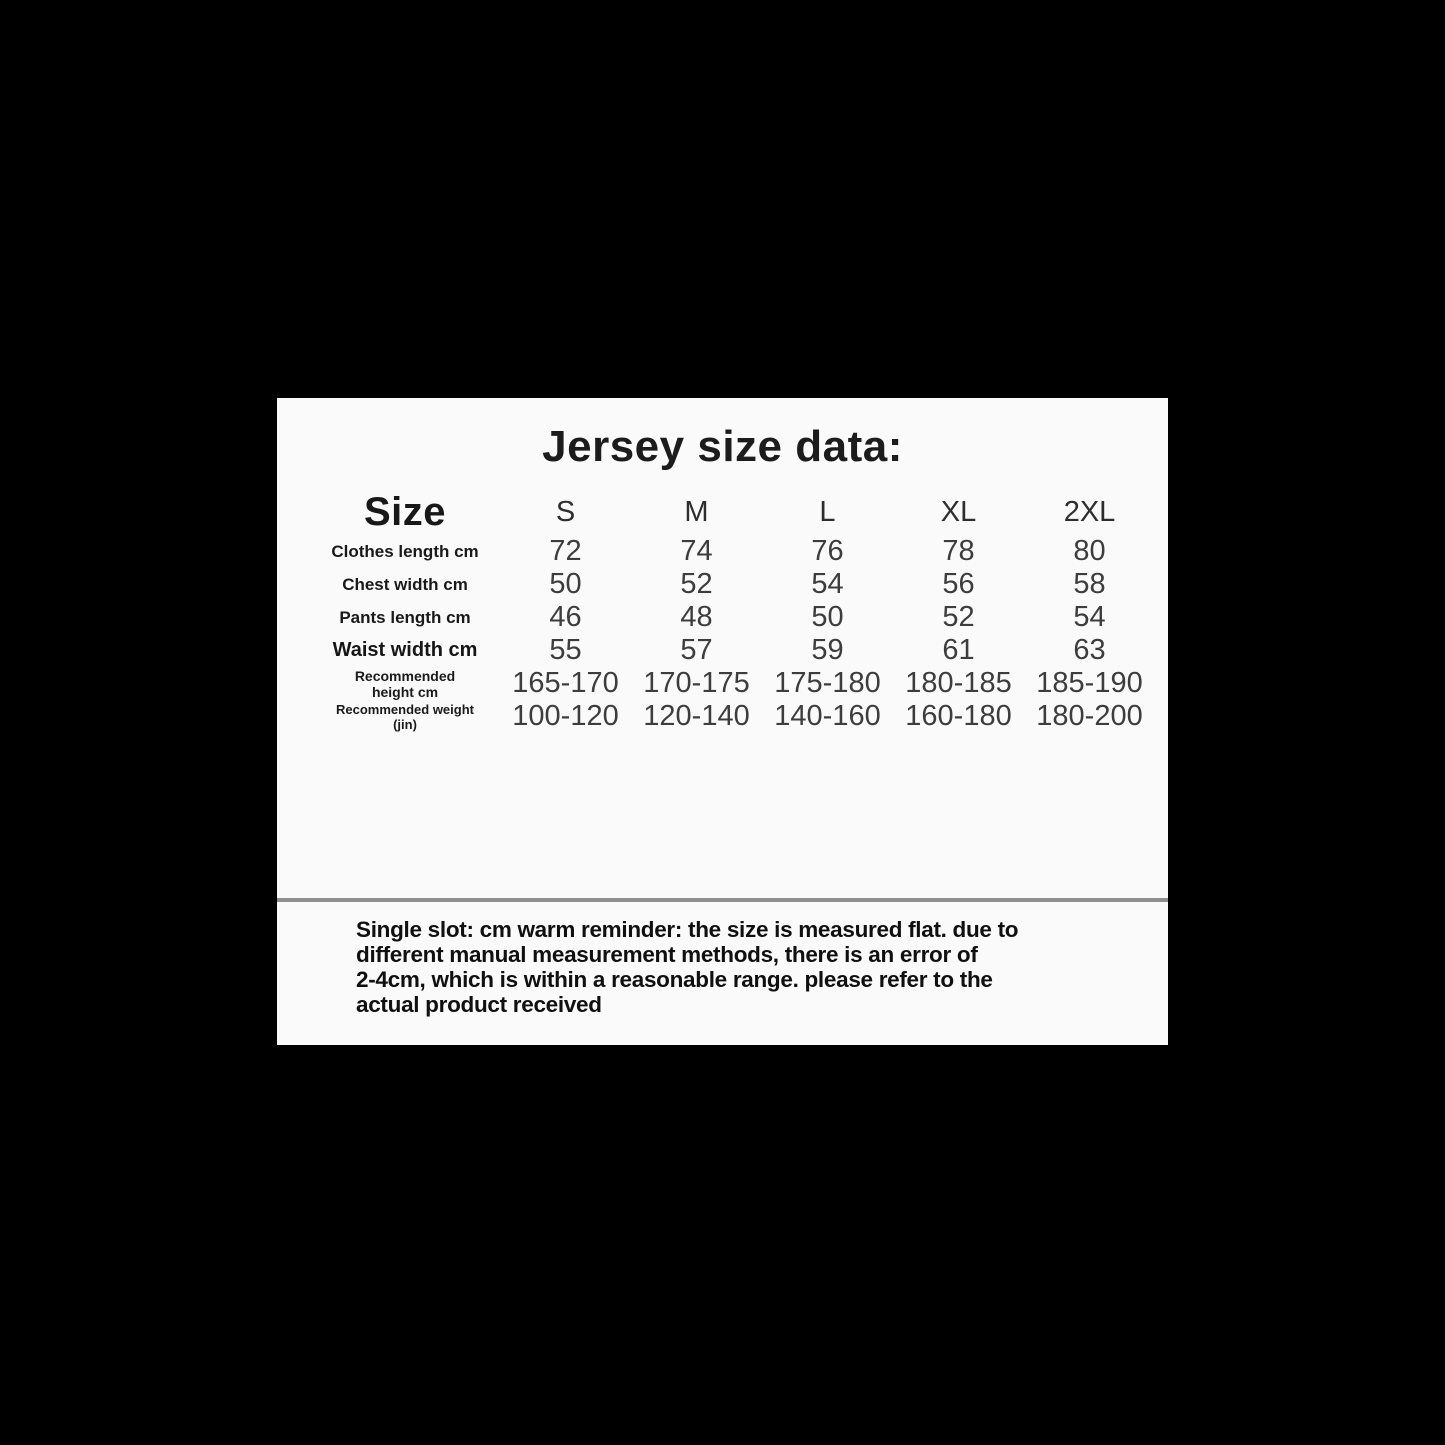 This screenshot has width=1445, height=1445. I want to click on size-column-header-l: L, so click(827, 512).